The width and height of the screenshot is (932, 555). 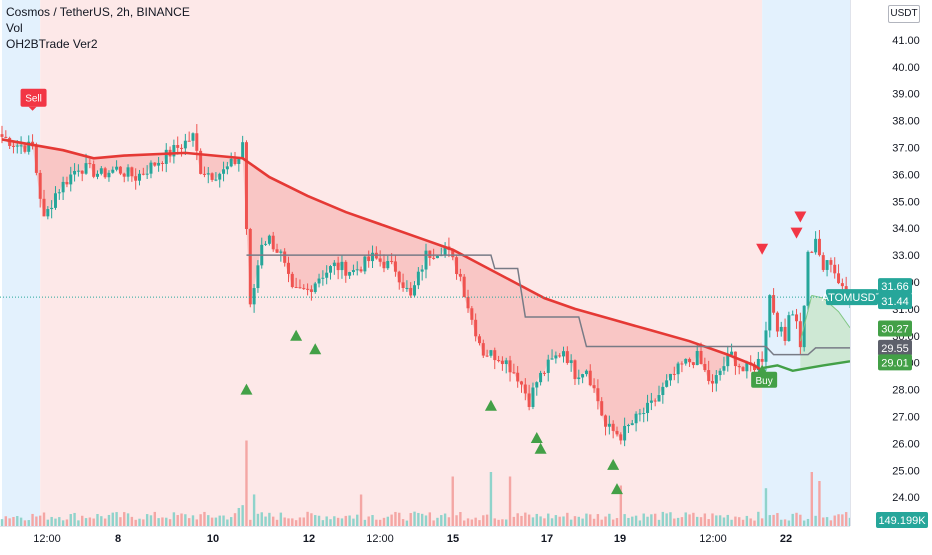 What do you see at coordinates (906, 149) in the screenshot?
I see `price-tick-label: 37.00` at bounding box center [906, 149].